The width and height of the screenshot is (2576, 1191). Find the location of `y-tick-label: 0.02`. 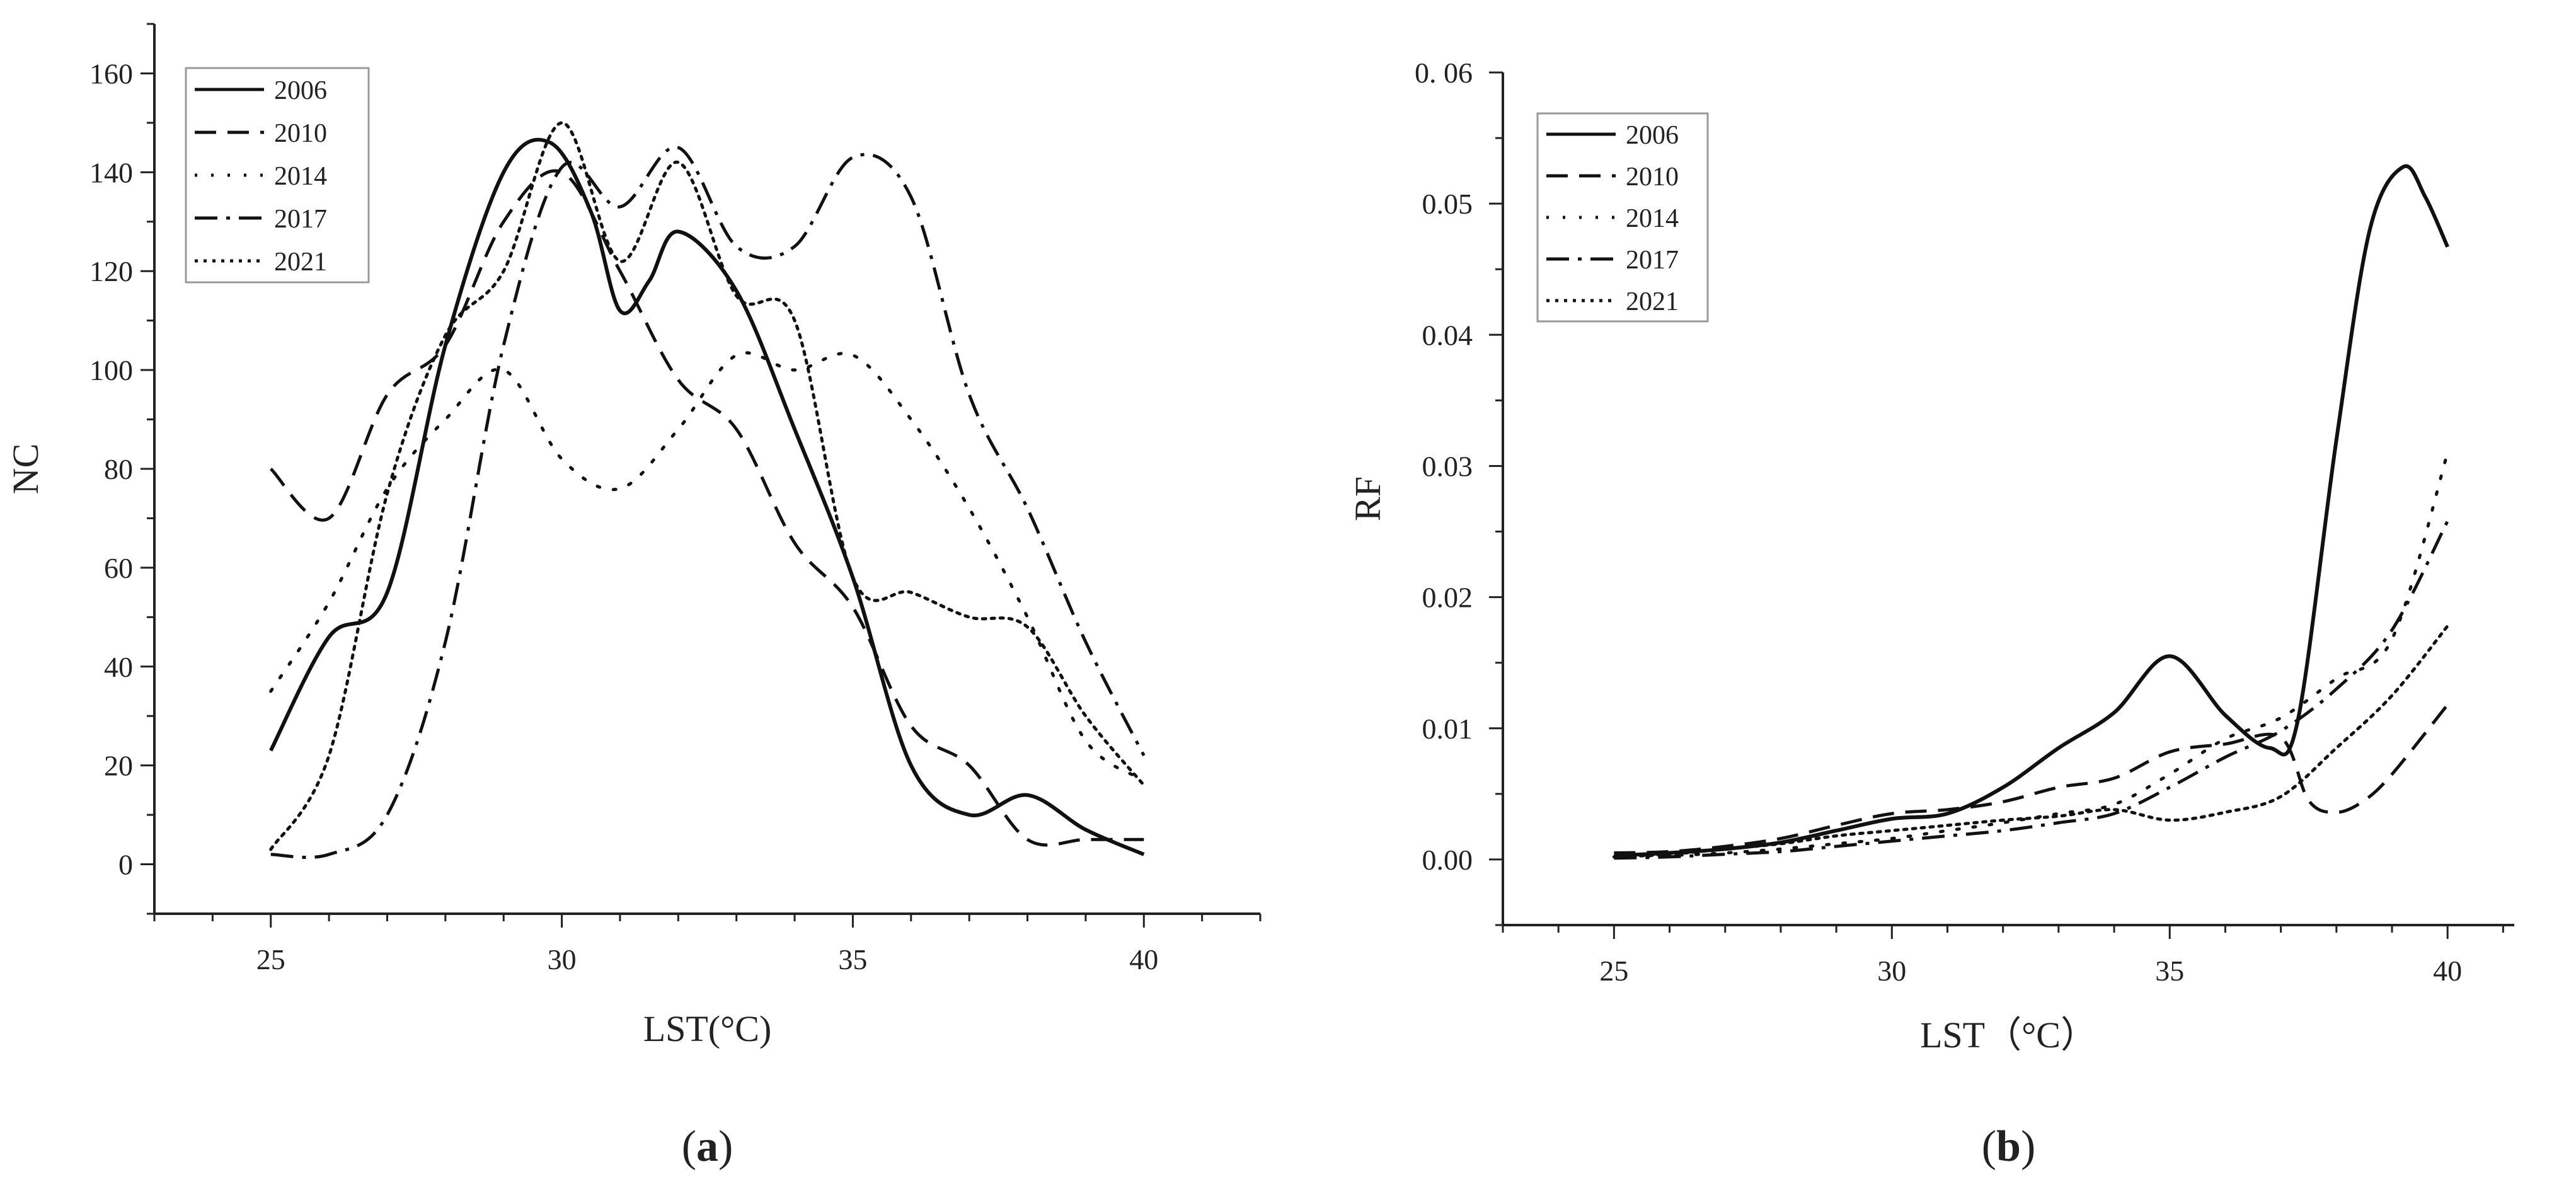

y-tick-label: 0.02 is located at coordinates (1447, 598).